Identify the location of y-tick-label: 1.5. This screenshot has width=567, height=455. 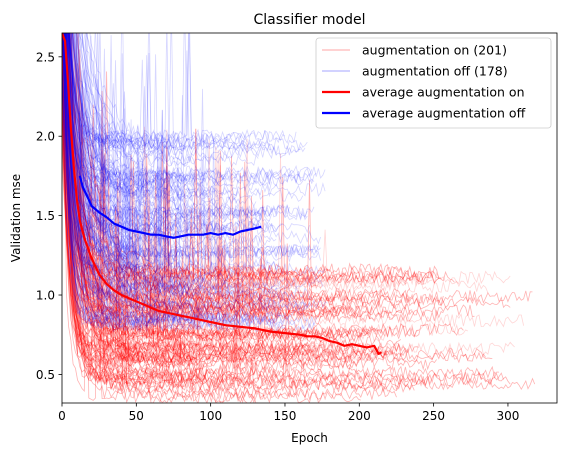
(45, 216).